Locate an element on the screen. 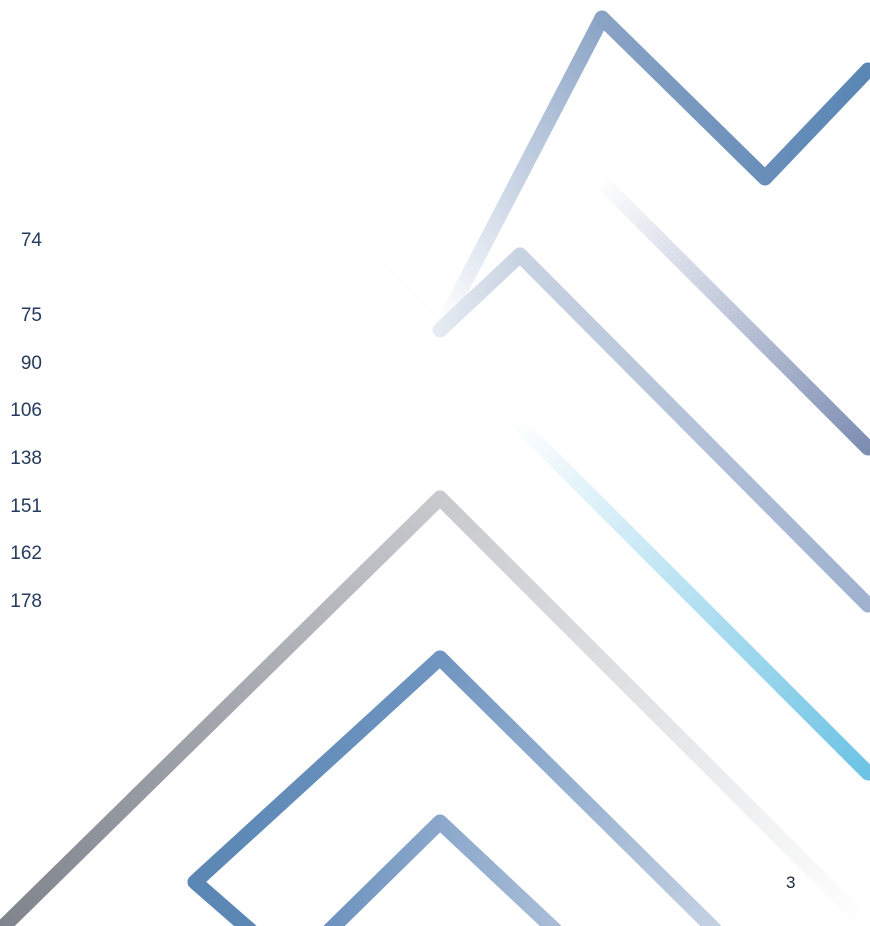 The height and width of the screenshot is (926, 870). blue-chevron-left-stroke is located at coordinates (317, 788).